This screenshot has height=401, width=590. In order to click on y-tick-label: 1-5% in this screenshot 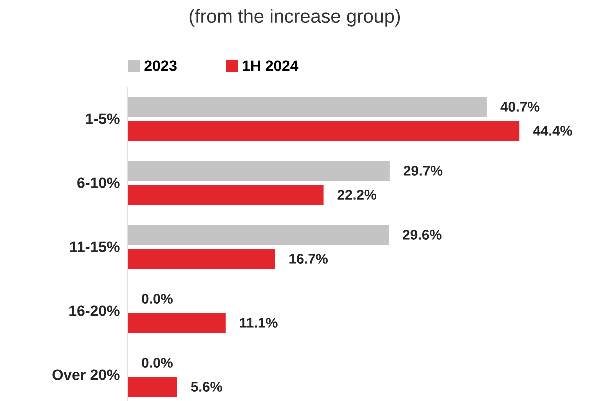, I will do `click(103, 119)`.